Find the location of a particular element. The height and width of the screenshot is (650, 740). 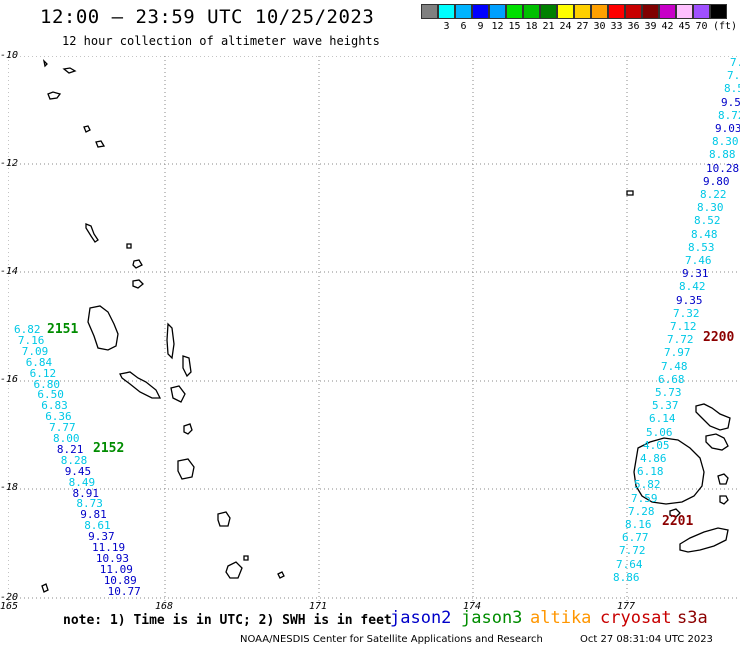

wave-height-value: 6.80 is located at coordinates (47, 384).